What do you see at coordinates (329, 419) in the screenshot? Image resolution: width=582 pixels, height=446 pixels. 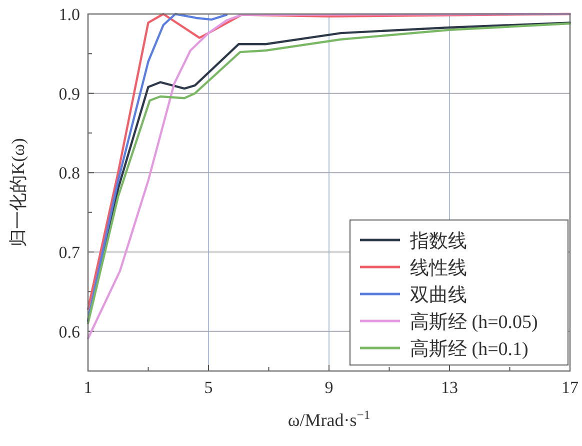 I see `x-axis-title: ω/Mrad·s$^{−1}$` at bounding box center [329, 419].